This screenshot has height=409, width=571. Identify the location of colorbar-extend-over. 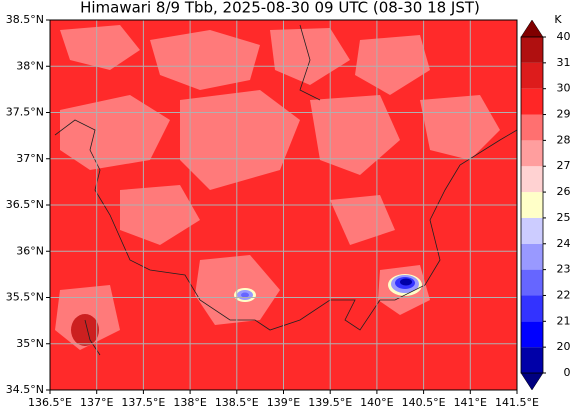
(532, 28).